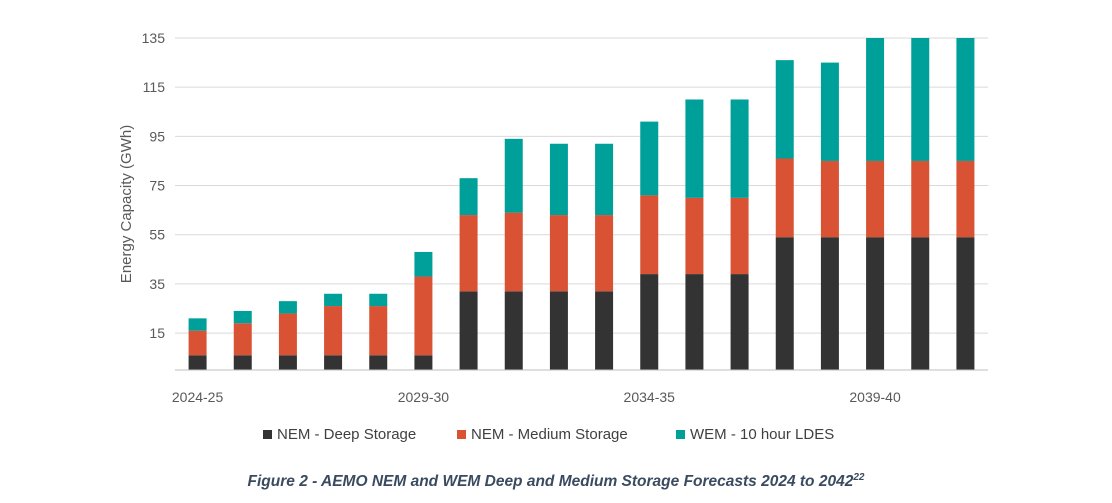 Image resolution: width=1112 pixels, height=503 pixels. Describe the element at coordinates (157, 235) in the screenshot. I see `y-tick-label: 55` at that location.